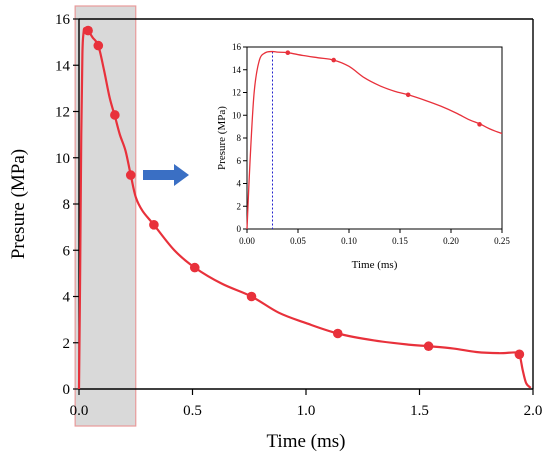 This screenshot has width=550, height=458. I want to click on inset-y-tick-label: 2, so click(239, 206).